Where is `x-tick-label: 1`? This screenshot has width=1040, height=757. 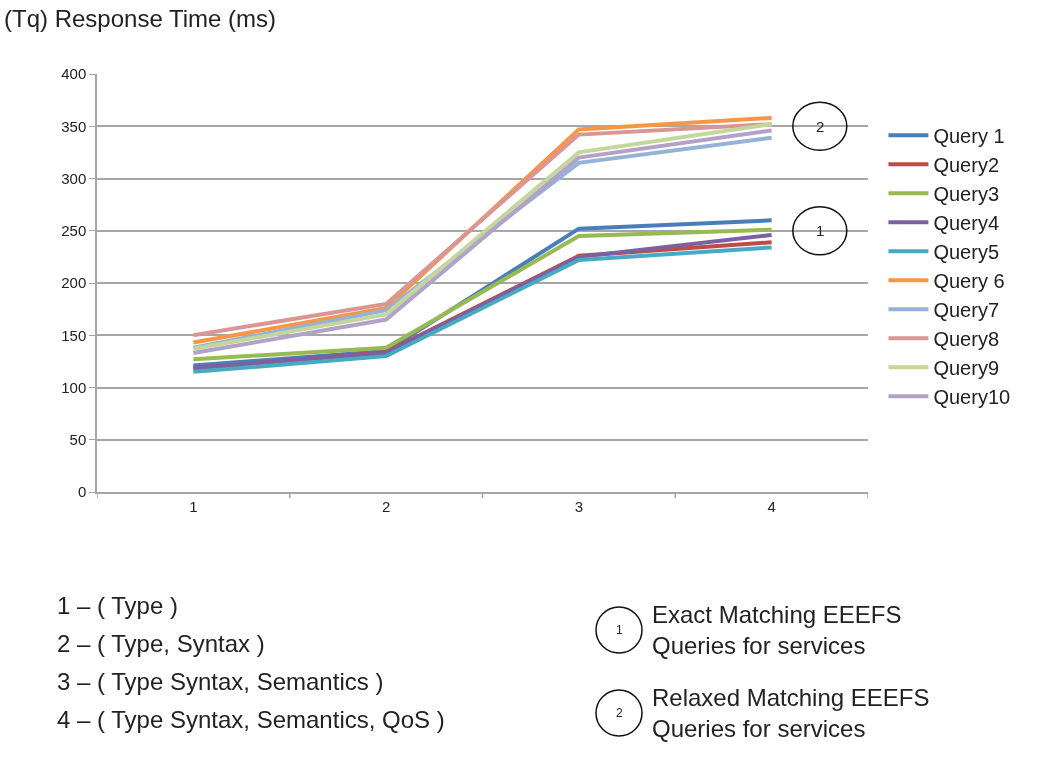 x-tick-label: 1 is located at coordinates (193, 506).